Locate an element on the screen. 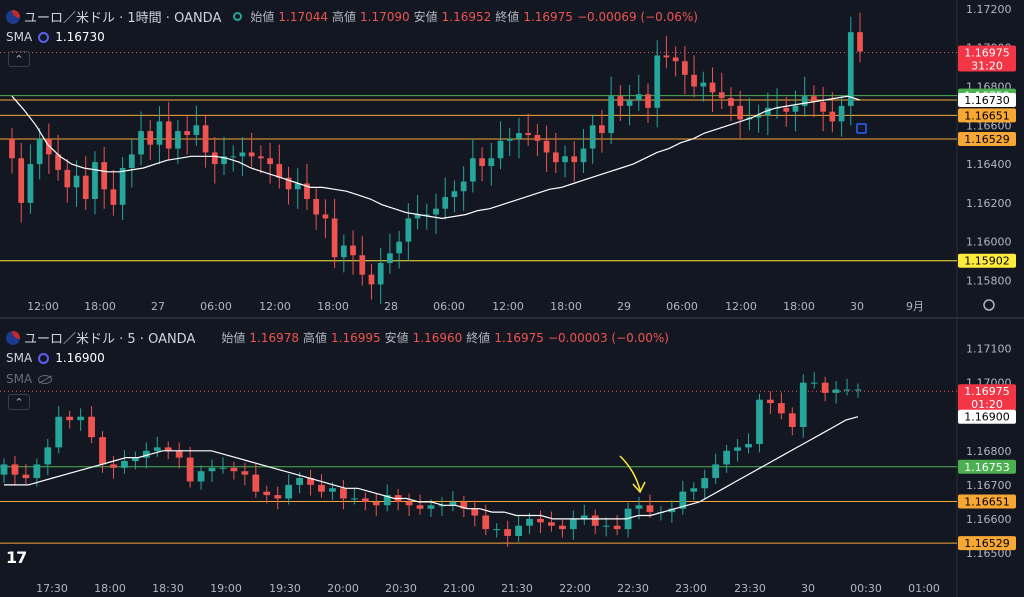 The height and width of the screenshot is (597, 1024). panel1-sma-legend: SMA 1.16730 is located at coordinates (55, 37).